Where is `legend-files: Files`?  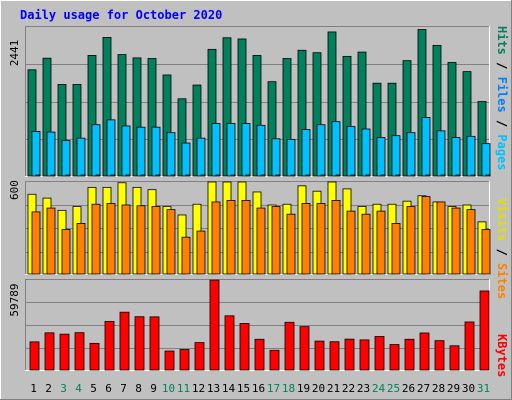 legend-files: Files is located at coordinates (502, 95).